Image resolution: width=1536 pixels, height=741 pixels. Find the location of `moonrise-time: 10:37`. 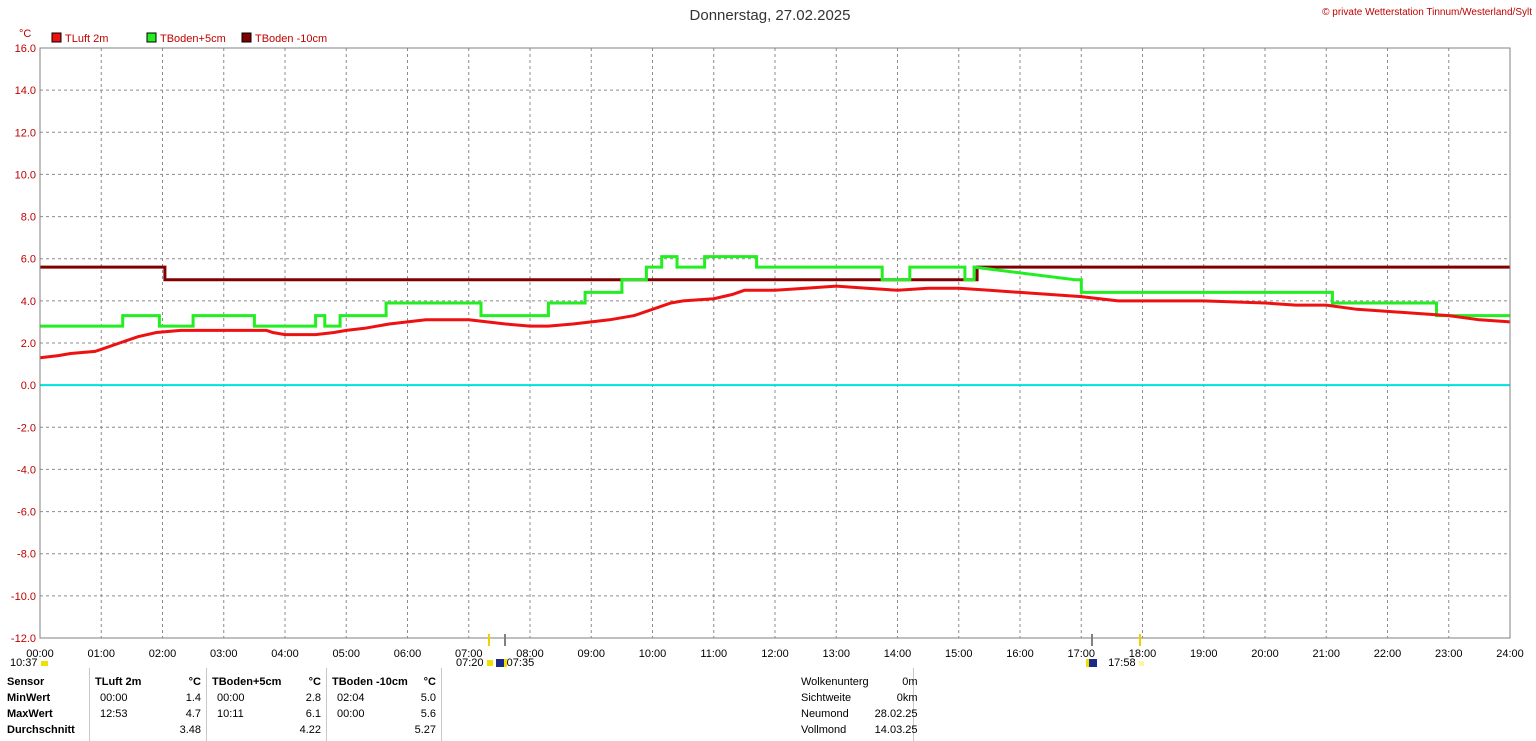

moonrise-time: 10:37 is located at coordinates (29, 663).